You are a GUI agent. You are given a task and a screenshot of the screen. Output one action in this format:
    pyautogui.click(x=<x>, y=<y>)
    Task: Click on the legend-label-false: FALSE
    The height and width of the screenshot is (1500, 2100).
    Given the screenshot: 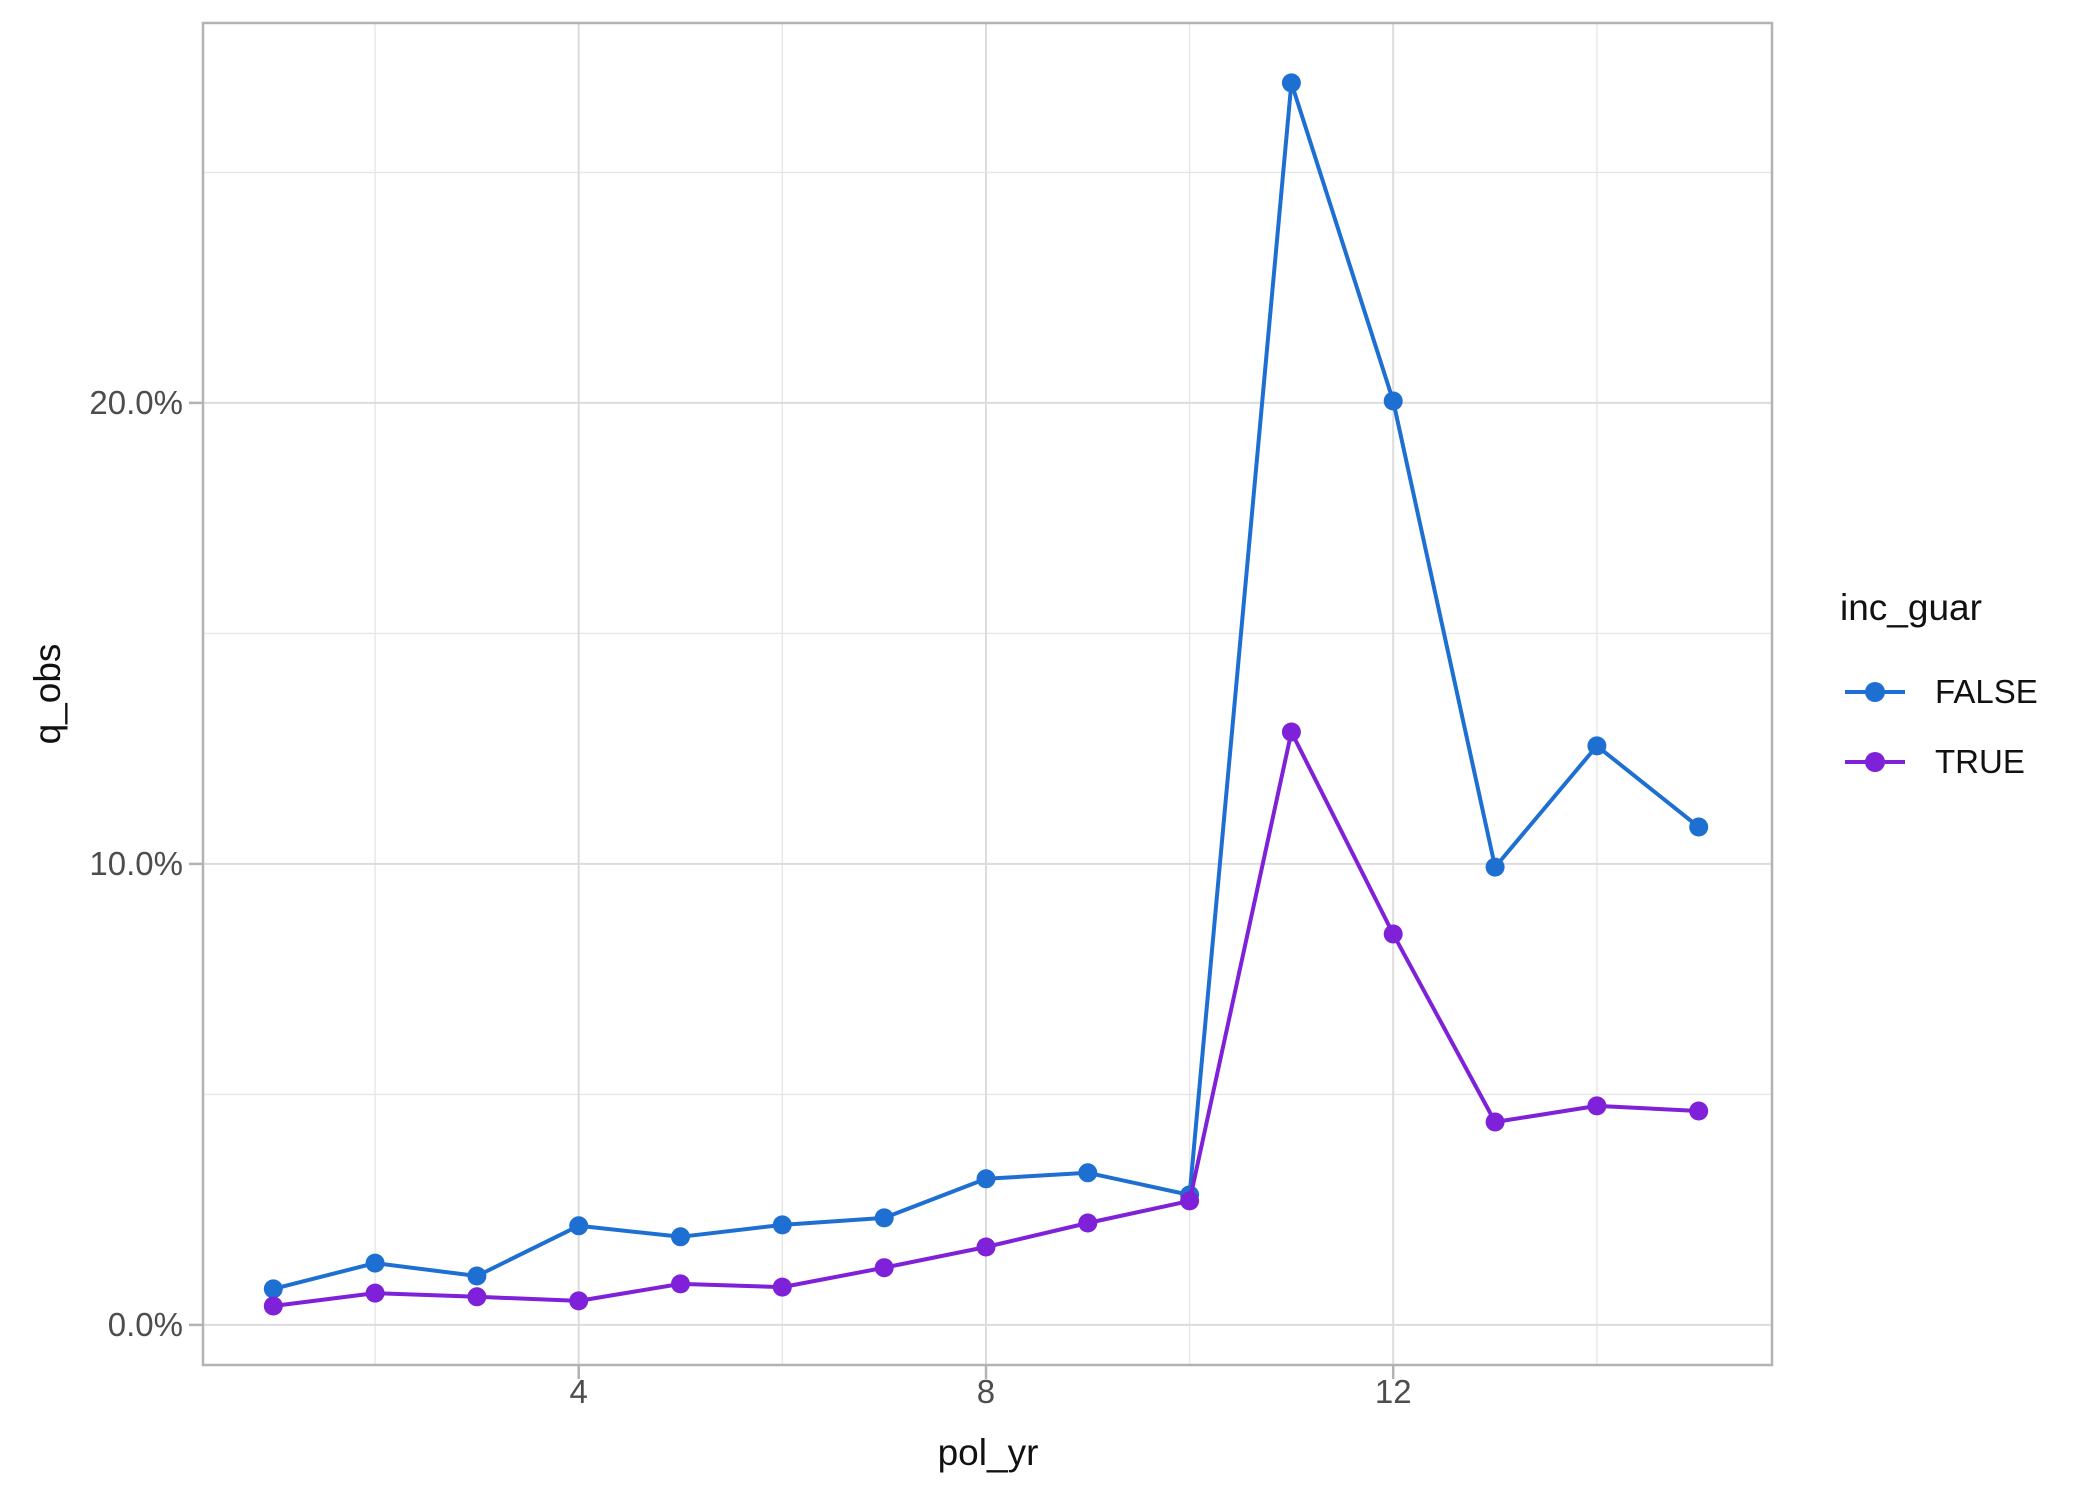 What is the action you would take?
    pyautogui.click(x=1986, y=691)
    